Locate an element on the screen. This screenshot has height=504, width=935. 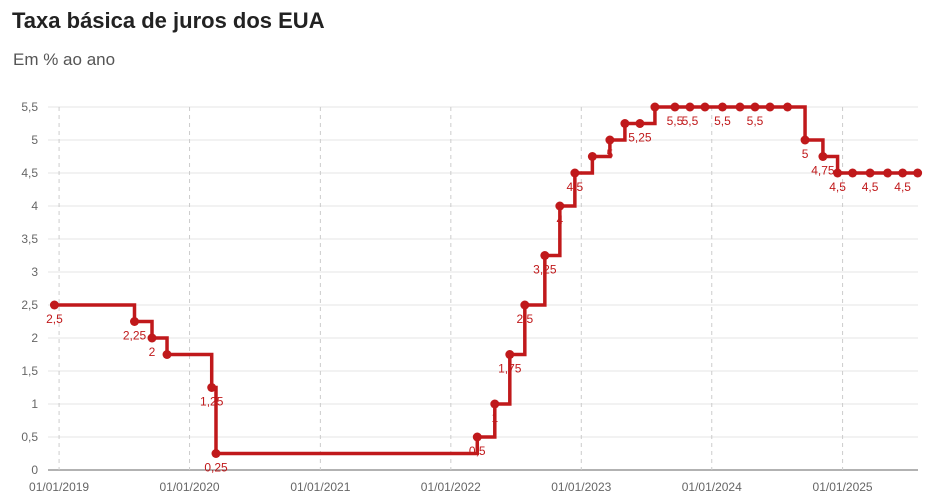
y-tick-label: 3,5 is located at coordinates (29, 239).